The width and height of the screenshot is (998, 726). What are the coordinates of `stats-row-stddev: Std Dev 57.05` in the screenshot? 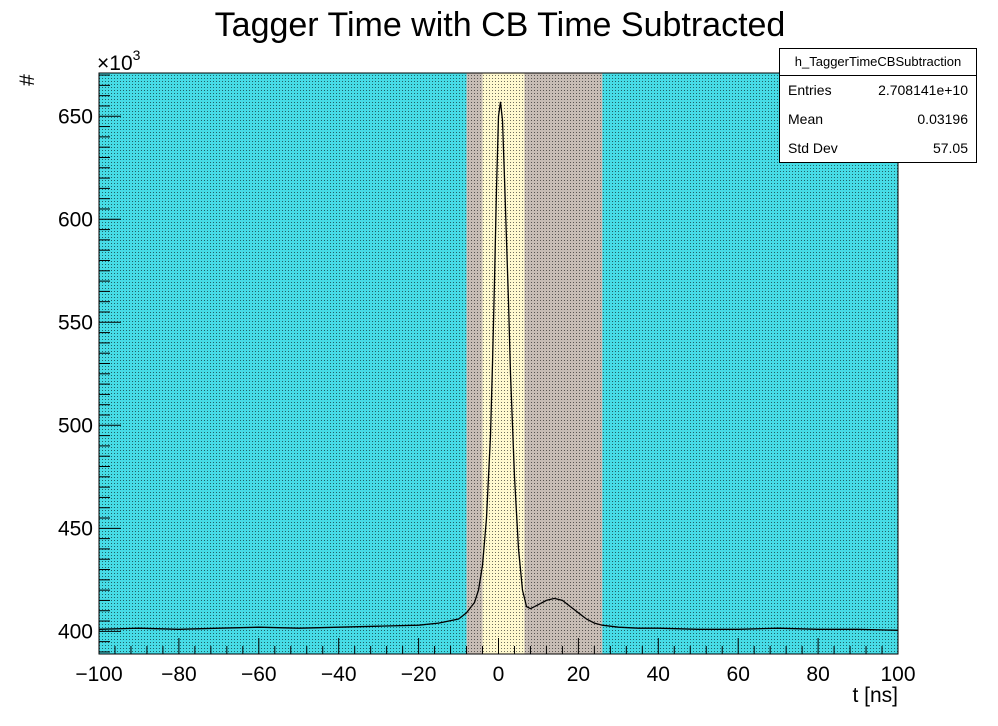 It's located at (878, 148).